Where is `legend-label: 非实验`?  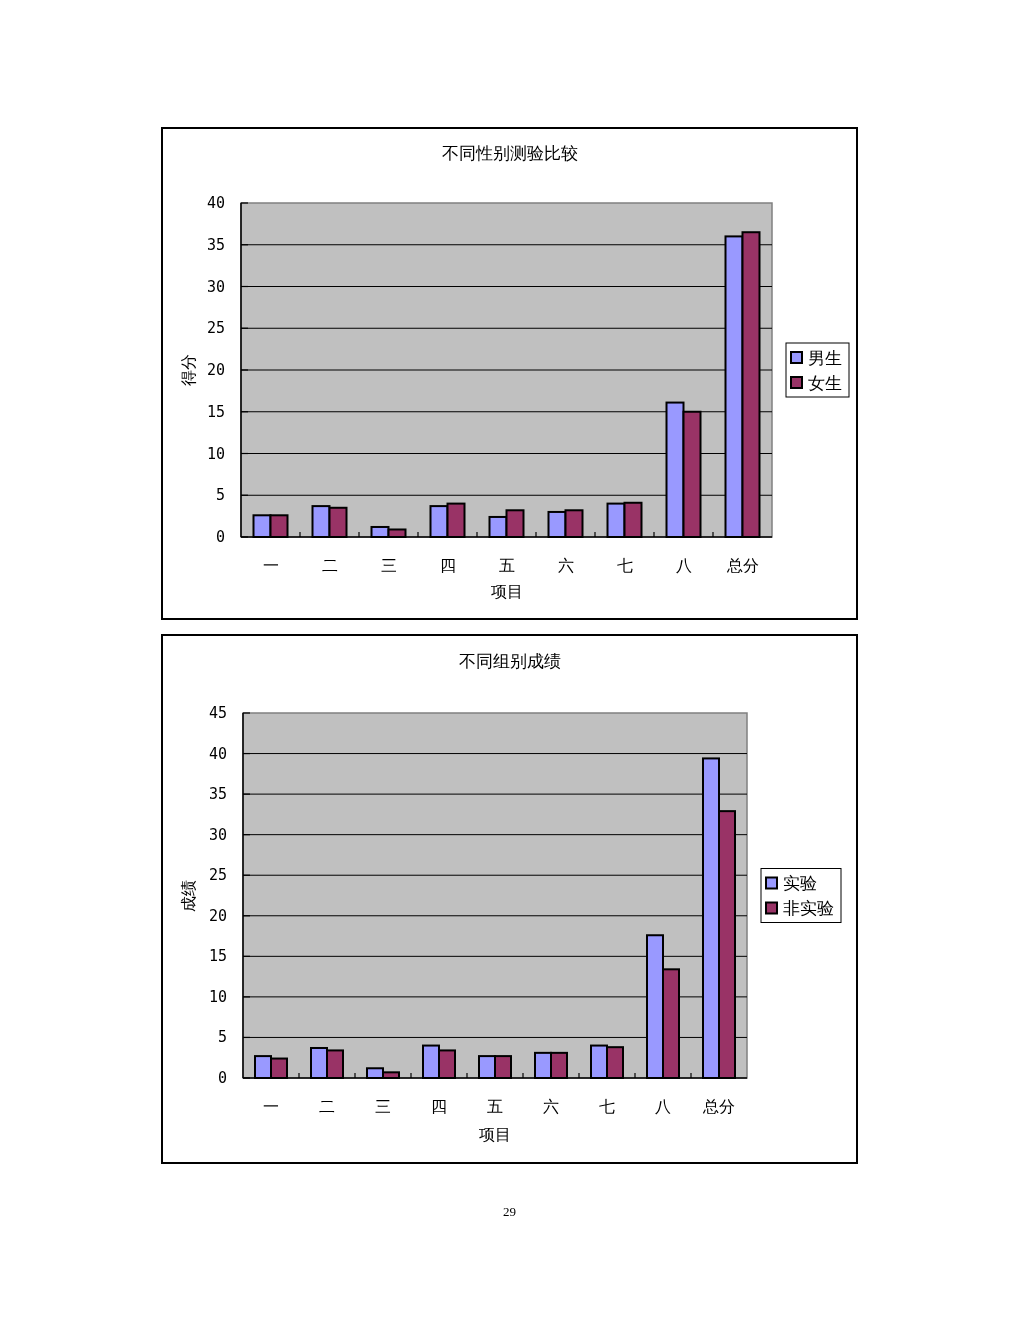
legend-label: 非实验 is located at coordinates (808, 908).